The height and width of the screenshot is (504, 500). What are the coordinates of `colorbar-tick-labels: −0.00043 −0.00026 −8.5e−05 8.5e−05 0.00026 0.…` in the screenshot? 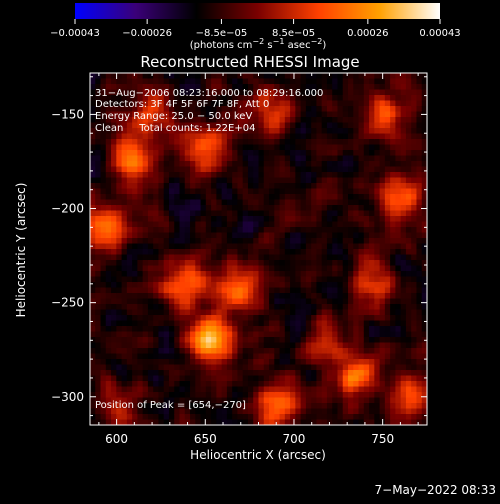 It's located at (255, 33).